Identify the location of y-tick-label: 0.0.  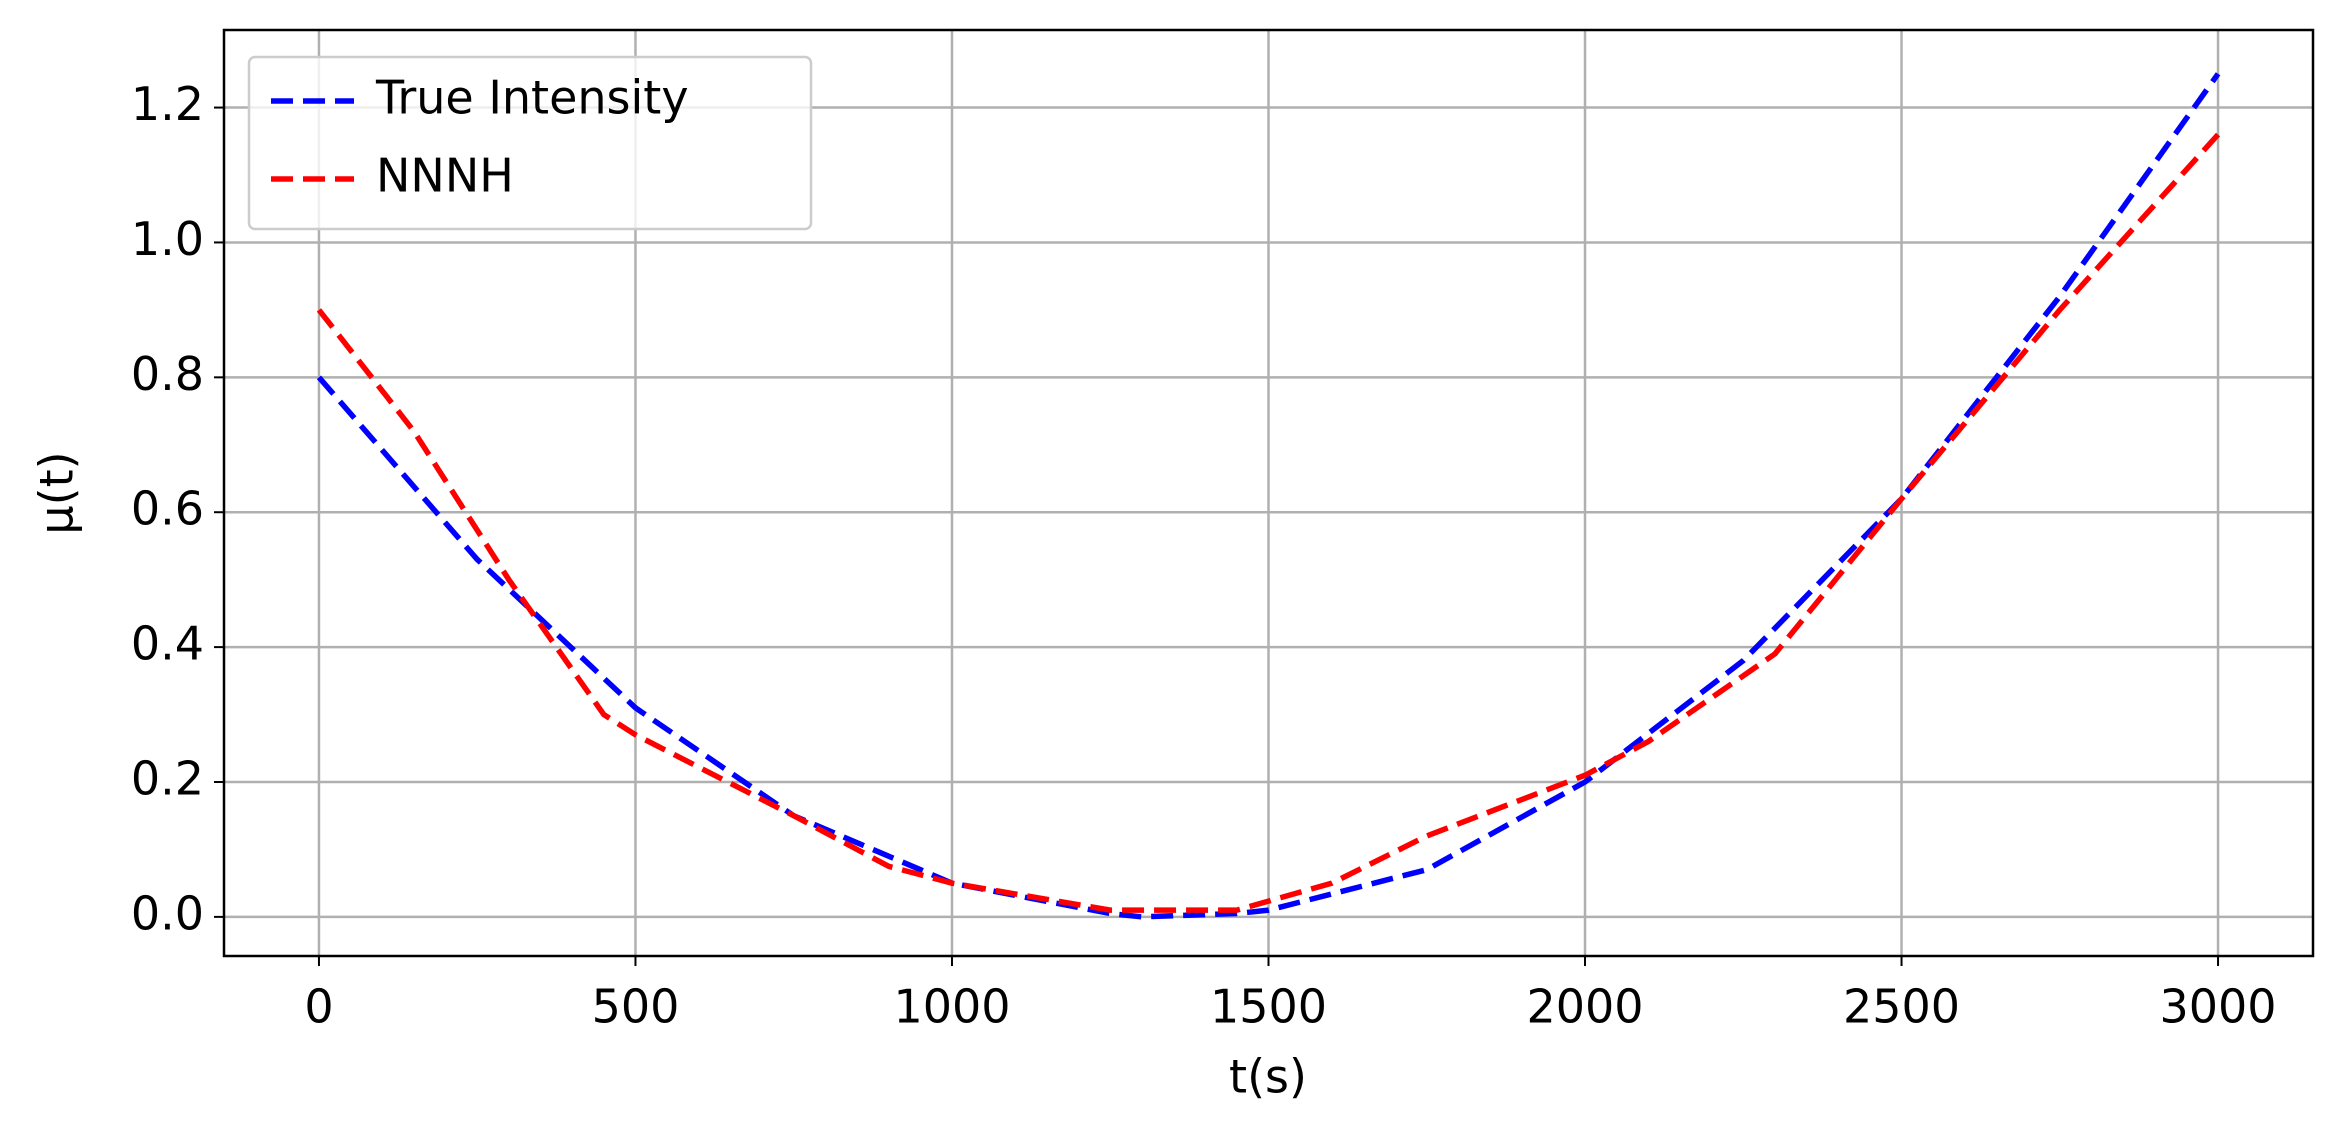
(167, 913).